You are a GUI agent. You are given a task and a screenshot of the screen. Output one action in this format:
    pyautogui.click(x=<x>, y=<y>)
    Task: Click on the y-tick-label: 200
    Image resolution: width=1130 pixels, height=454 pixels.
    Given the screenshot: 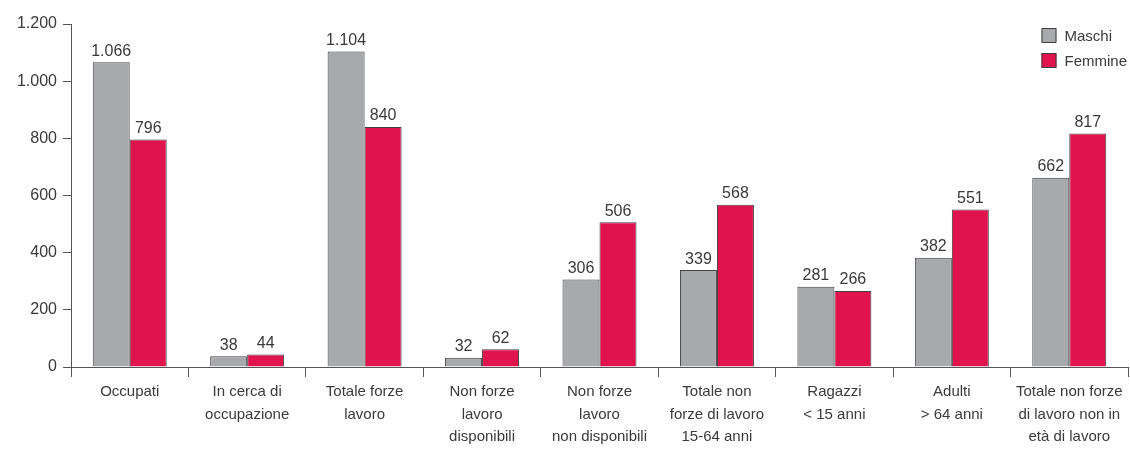 What is the action you would take?
    pyautogui.click(x=44, y=309)
    